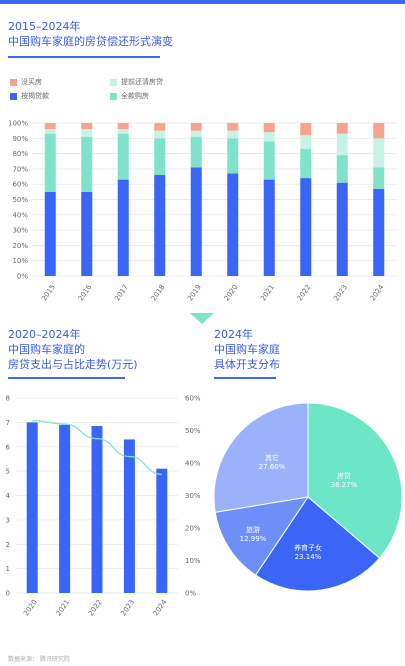 This screenshot has height=666, width=405. What do you see at coordinates (90, 41) in the screenshot?
I see `chart1-title-line2: 中国购车家庭的房贷偿还形式演变` at bounding box center [90, 41].